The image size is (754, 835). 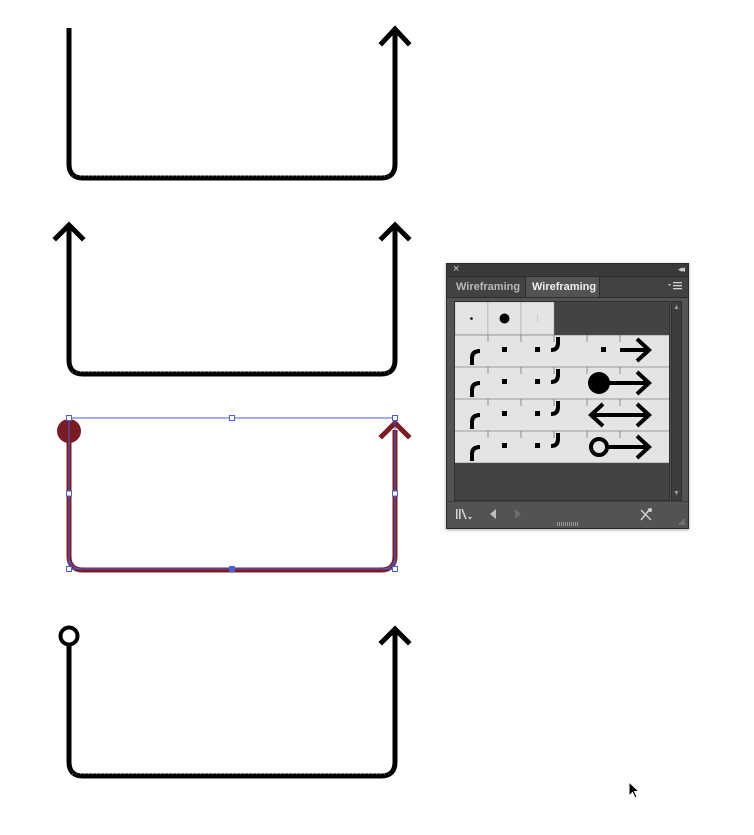 I want to click on brush-swatch-small-dot, so click(x=472, y=319).